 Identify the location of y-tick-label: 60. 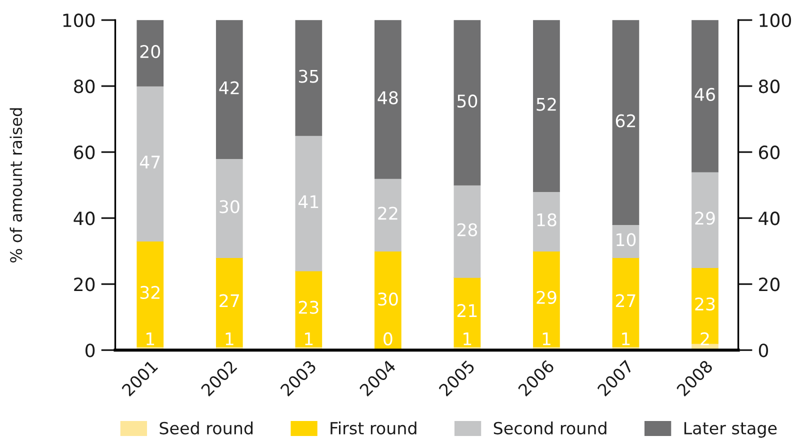
(84, 153).